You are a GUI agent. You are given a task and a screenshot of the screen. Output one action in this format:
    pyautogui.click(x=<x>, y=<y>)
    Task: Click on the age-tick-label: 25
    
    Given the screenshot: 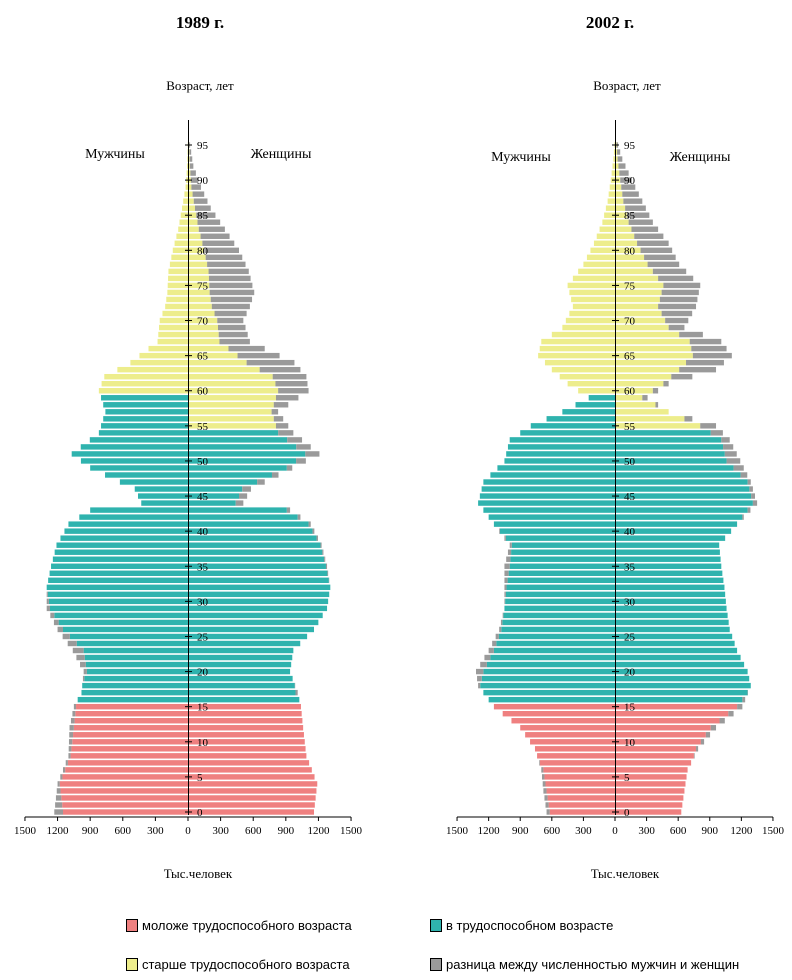 What is the action you would take?
    pyautogui.click(x=203, y=637)
    